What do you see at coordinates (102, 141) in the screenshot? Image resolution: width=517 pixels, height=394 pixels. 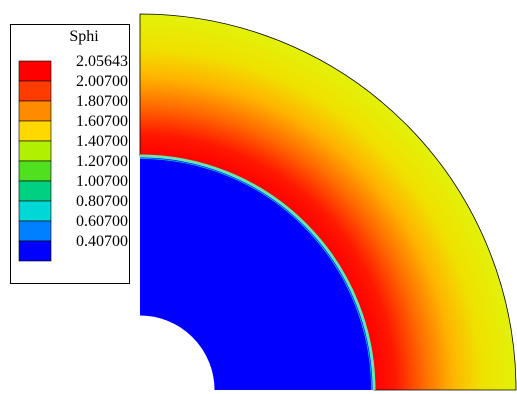 I see `legend-label: 1.40700` at bounding box center [102, 141].